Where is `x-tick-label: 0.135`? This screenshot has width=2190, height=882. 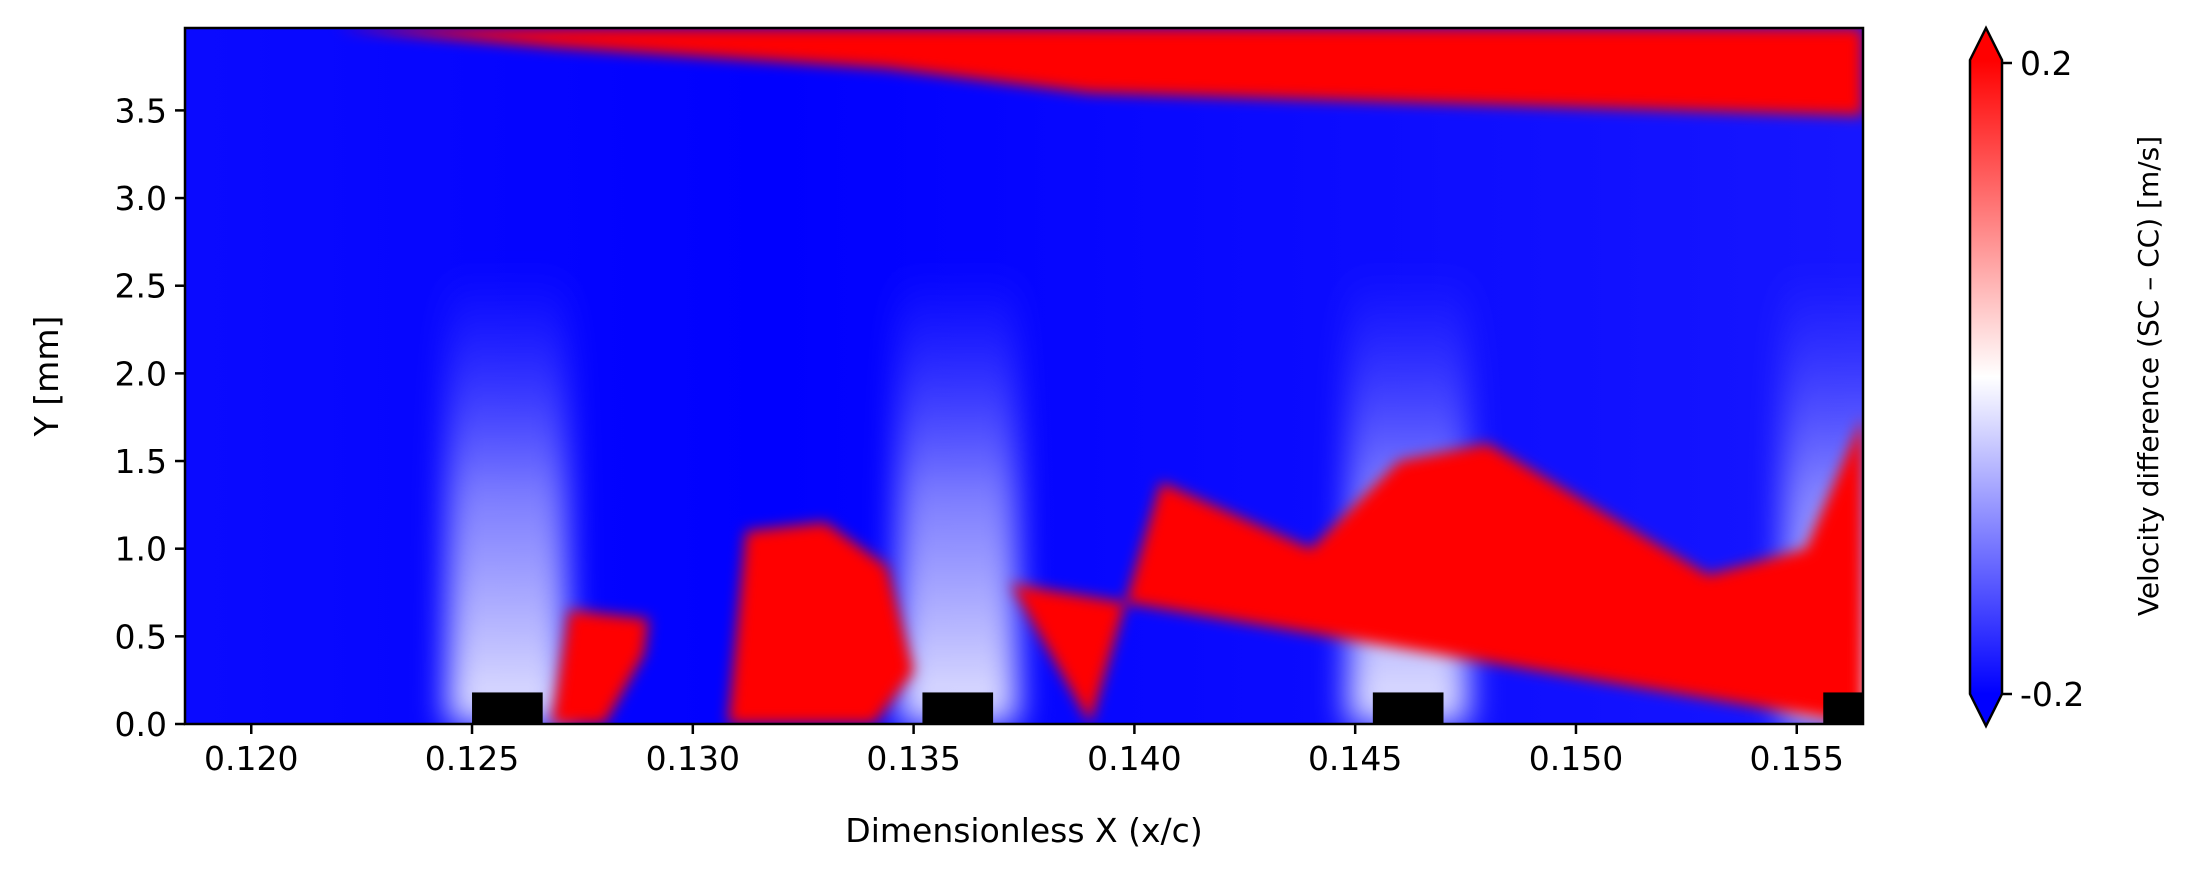
x-tick-label: 0.135 is located at coordinates (913, 758).